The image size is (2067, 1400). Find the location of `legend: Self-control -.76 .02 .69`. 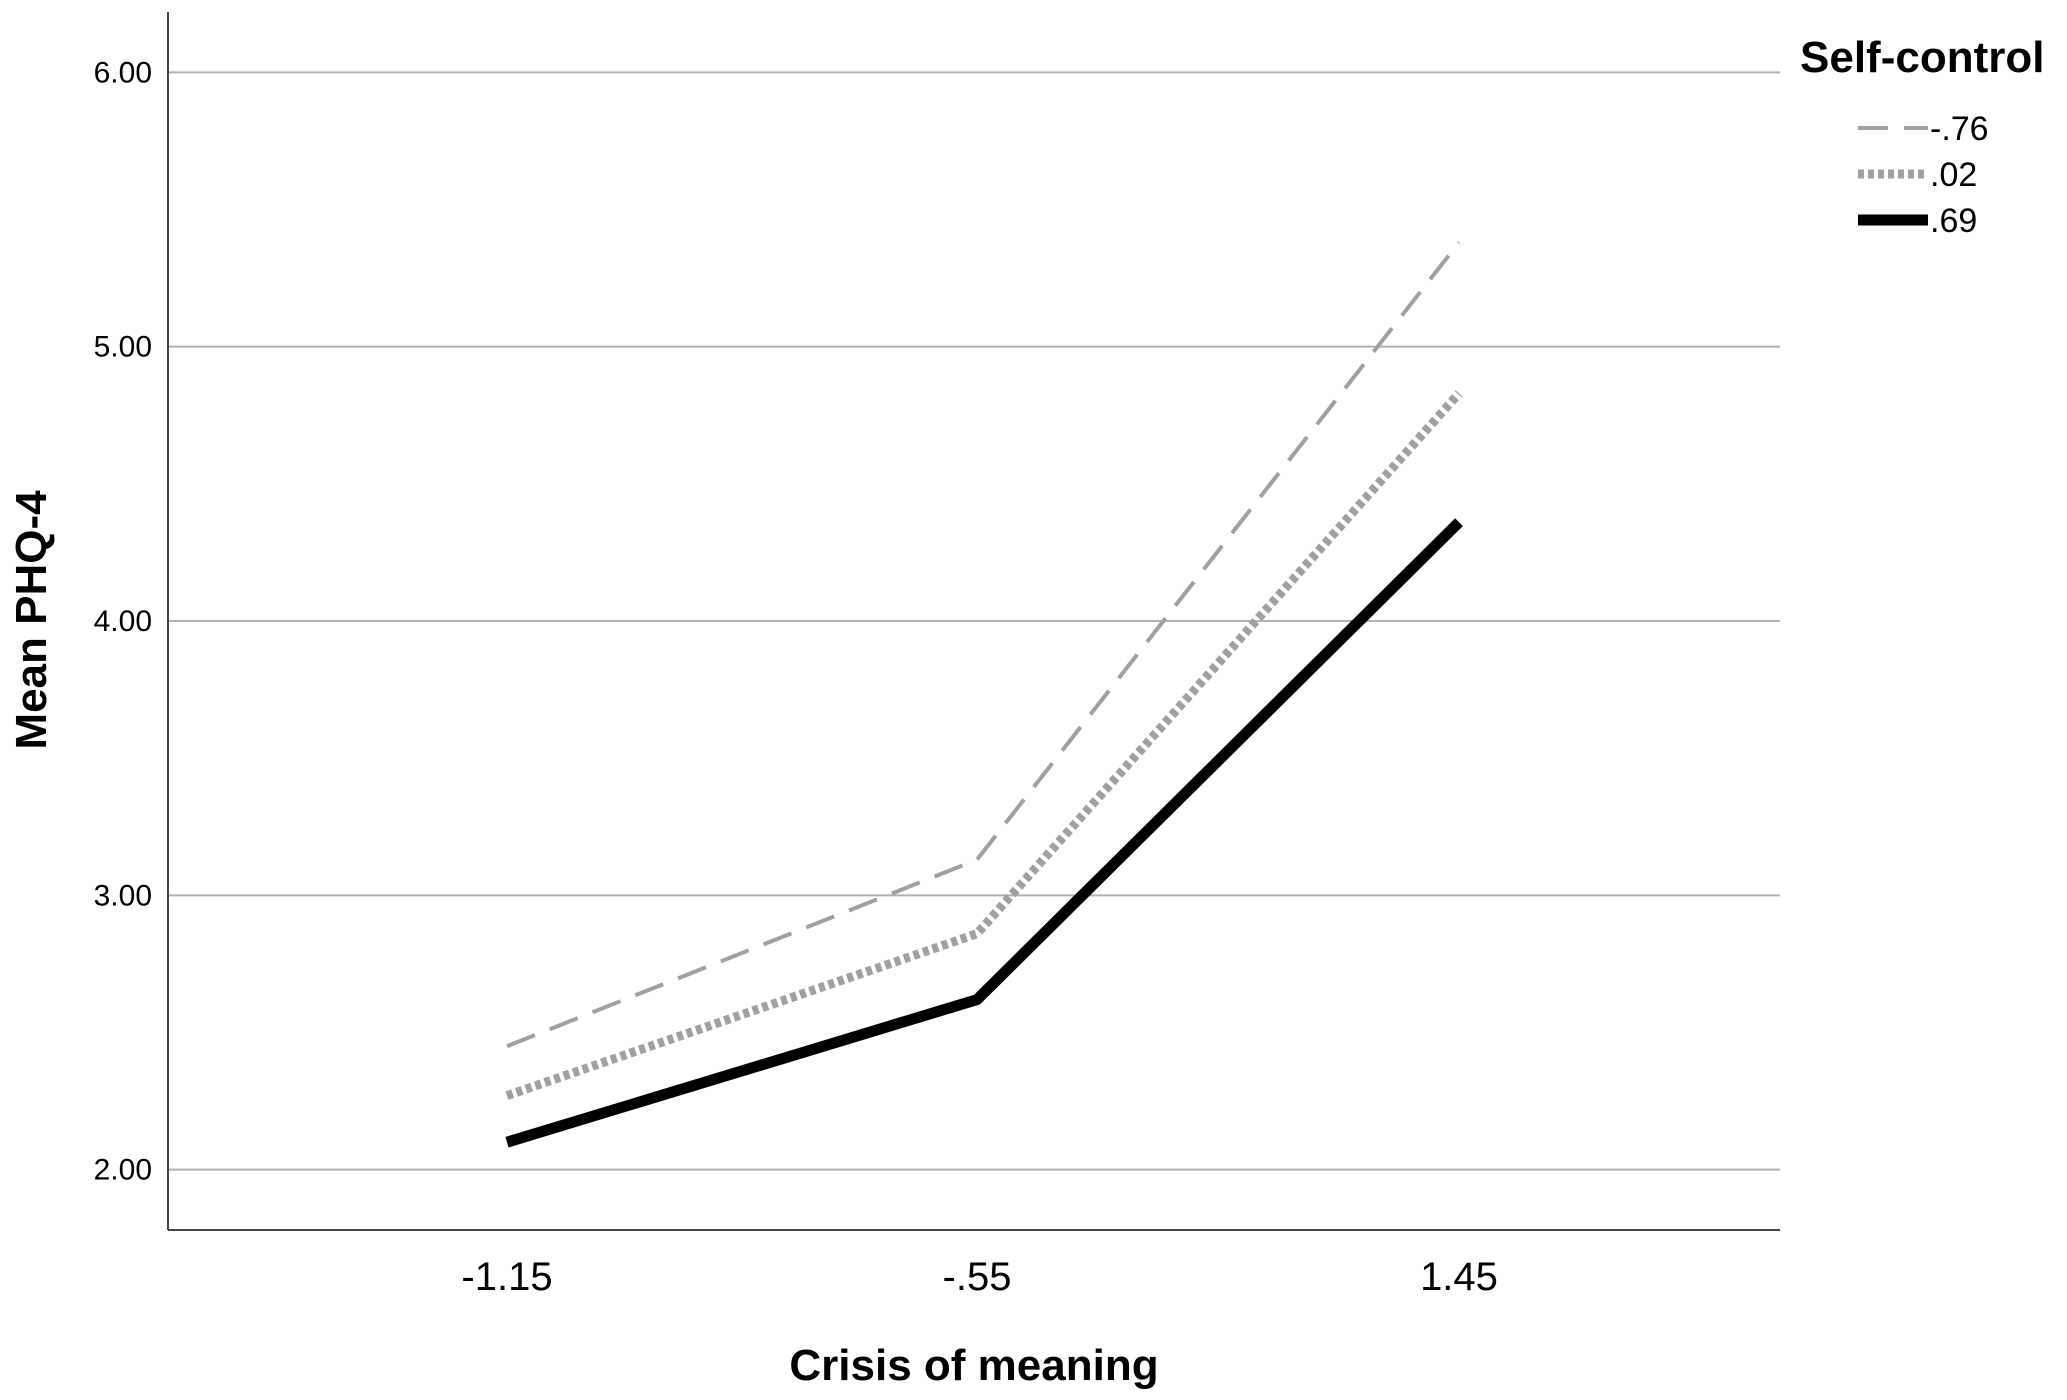

legend: Self-control -.76 .02 .69 is located at coordinates (1922, 136).